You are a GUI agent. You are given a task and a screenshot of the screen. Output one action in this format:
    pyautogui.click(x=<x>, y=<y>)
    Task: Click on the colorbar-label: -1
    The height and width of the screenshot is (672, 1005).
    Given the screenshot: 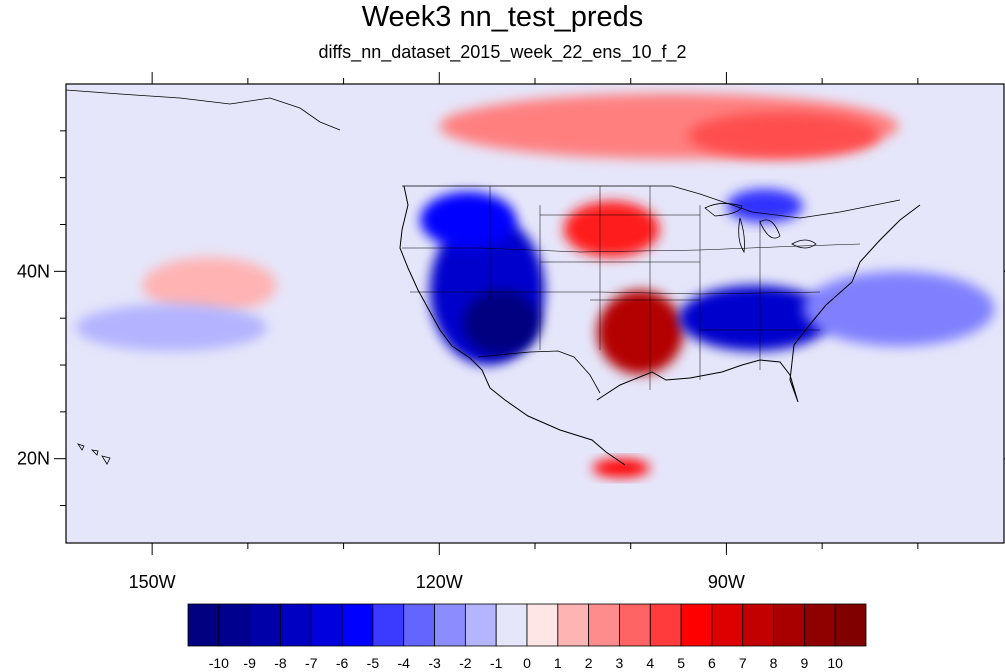 What is the action you would take?
    pyautogui.click(x=496, y=663)
    